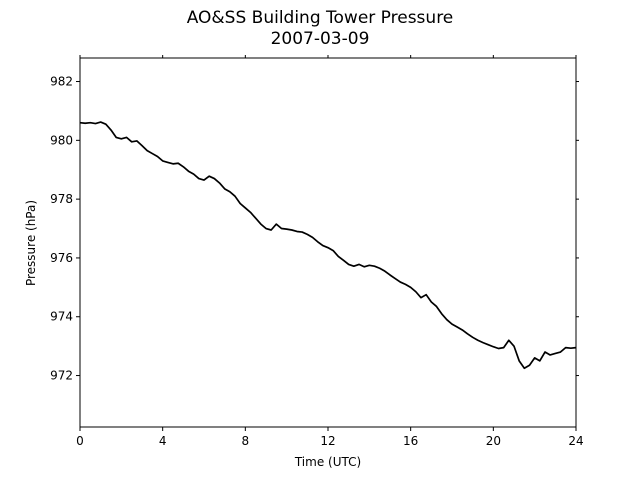 The image size is (640, 480). Describe the element at coordinates (320, 18) in the screenshot. I see `chart-title: AO&SS Building Tower Pressure` at that location.